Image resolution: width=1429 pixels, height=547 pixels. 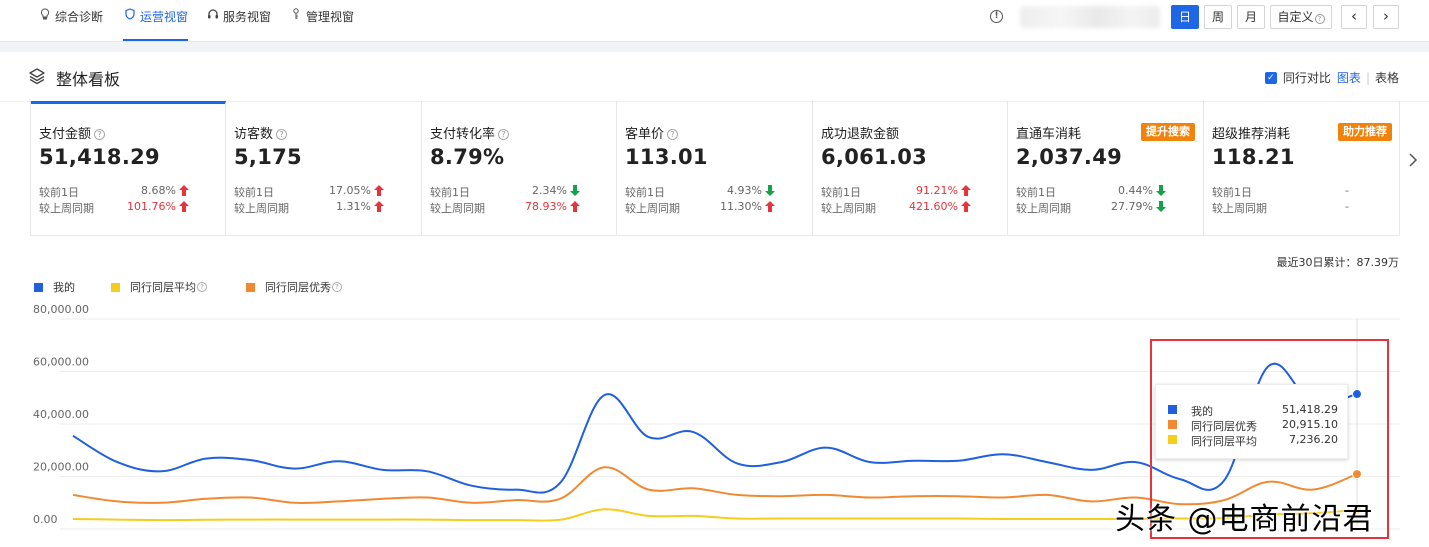 What do you see at coordinates (61, 309) in the screenshot?
I see `y-tick-label: 80,000.00` at bounding box center [61, 309].